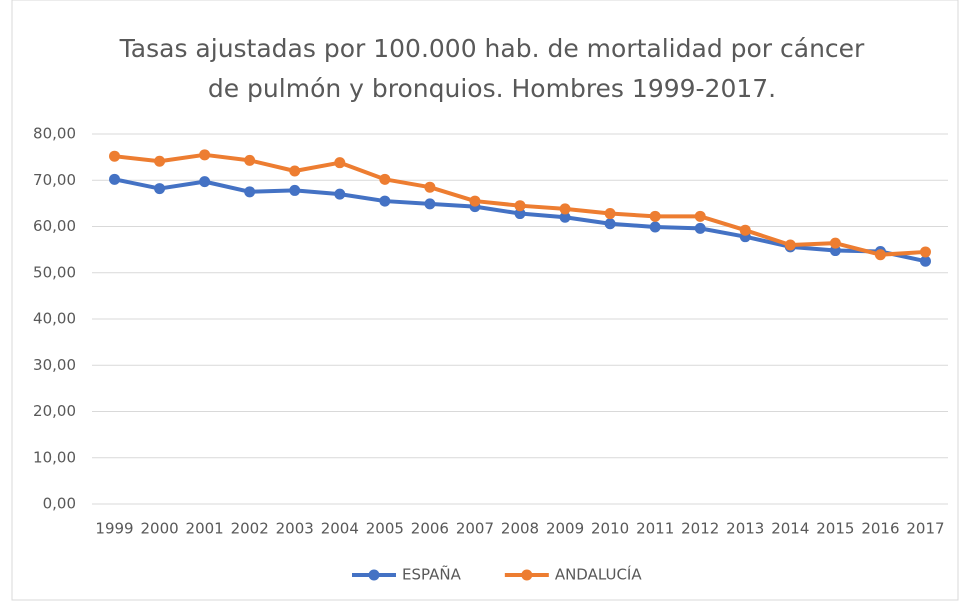 Image resolution: width=960 pixels, height=601 pixels. What do you see at coordinates (54, 180) in the screenshot?
I see `y-tick-label: 70,00` at bounding box center [54, 180].